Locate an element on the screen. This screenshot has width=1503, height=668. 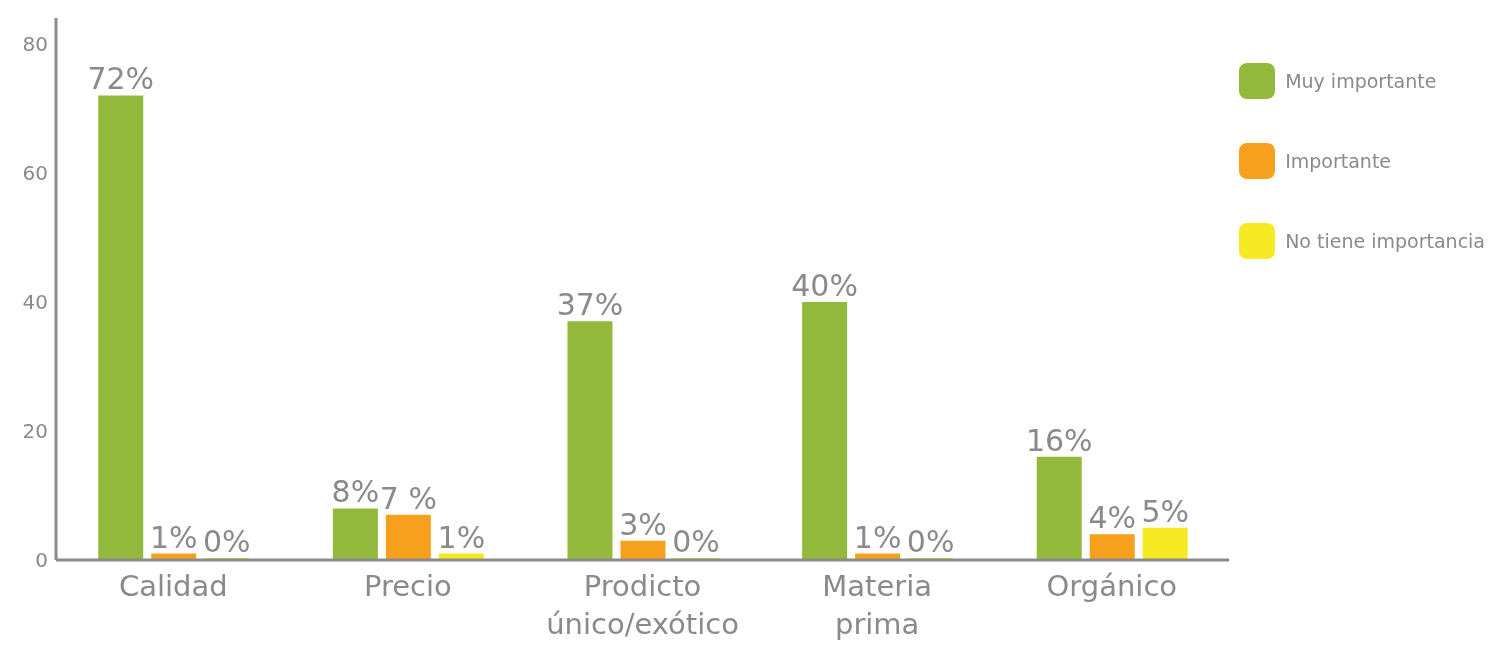
x-tick-label: Precio is located at coordinates (408, 586).